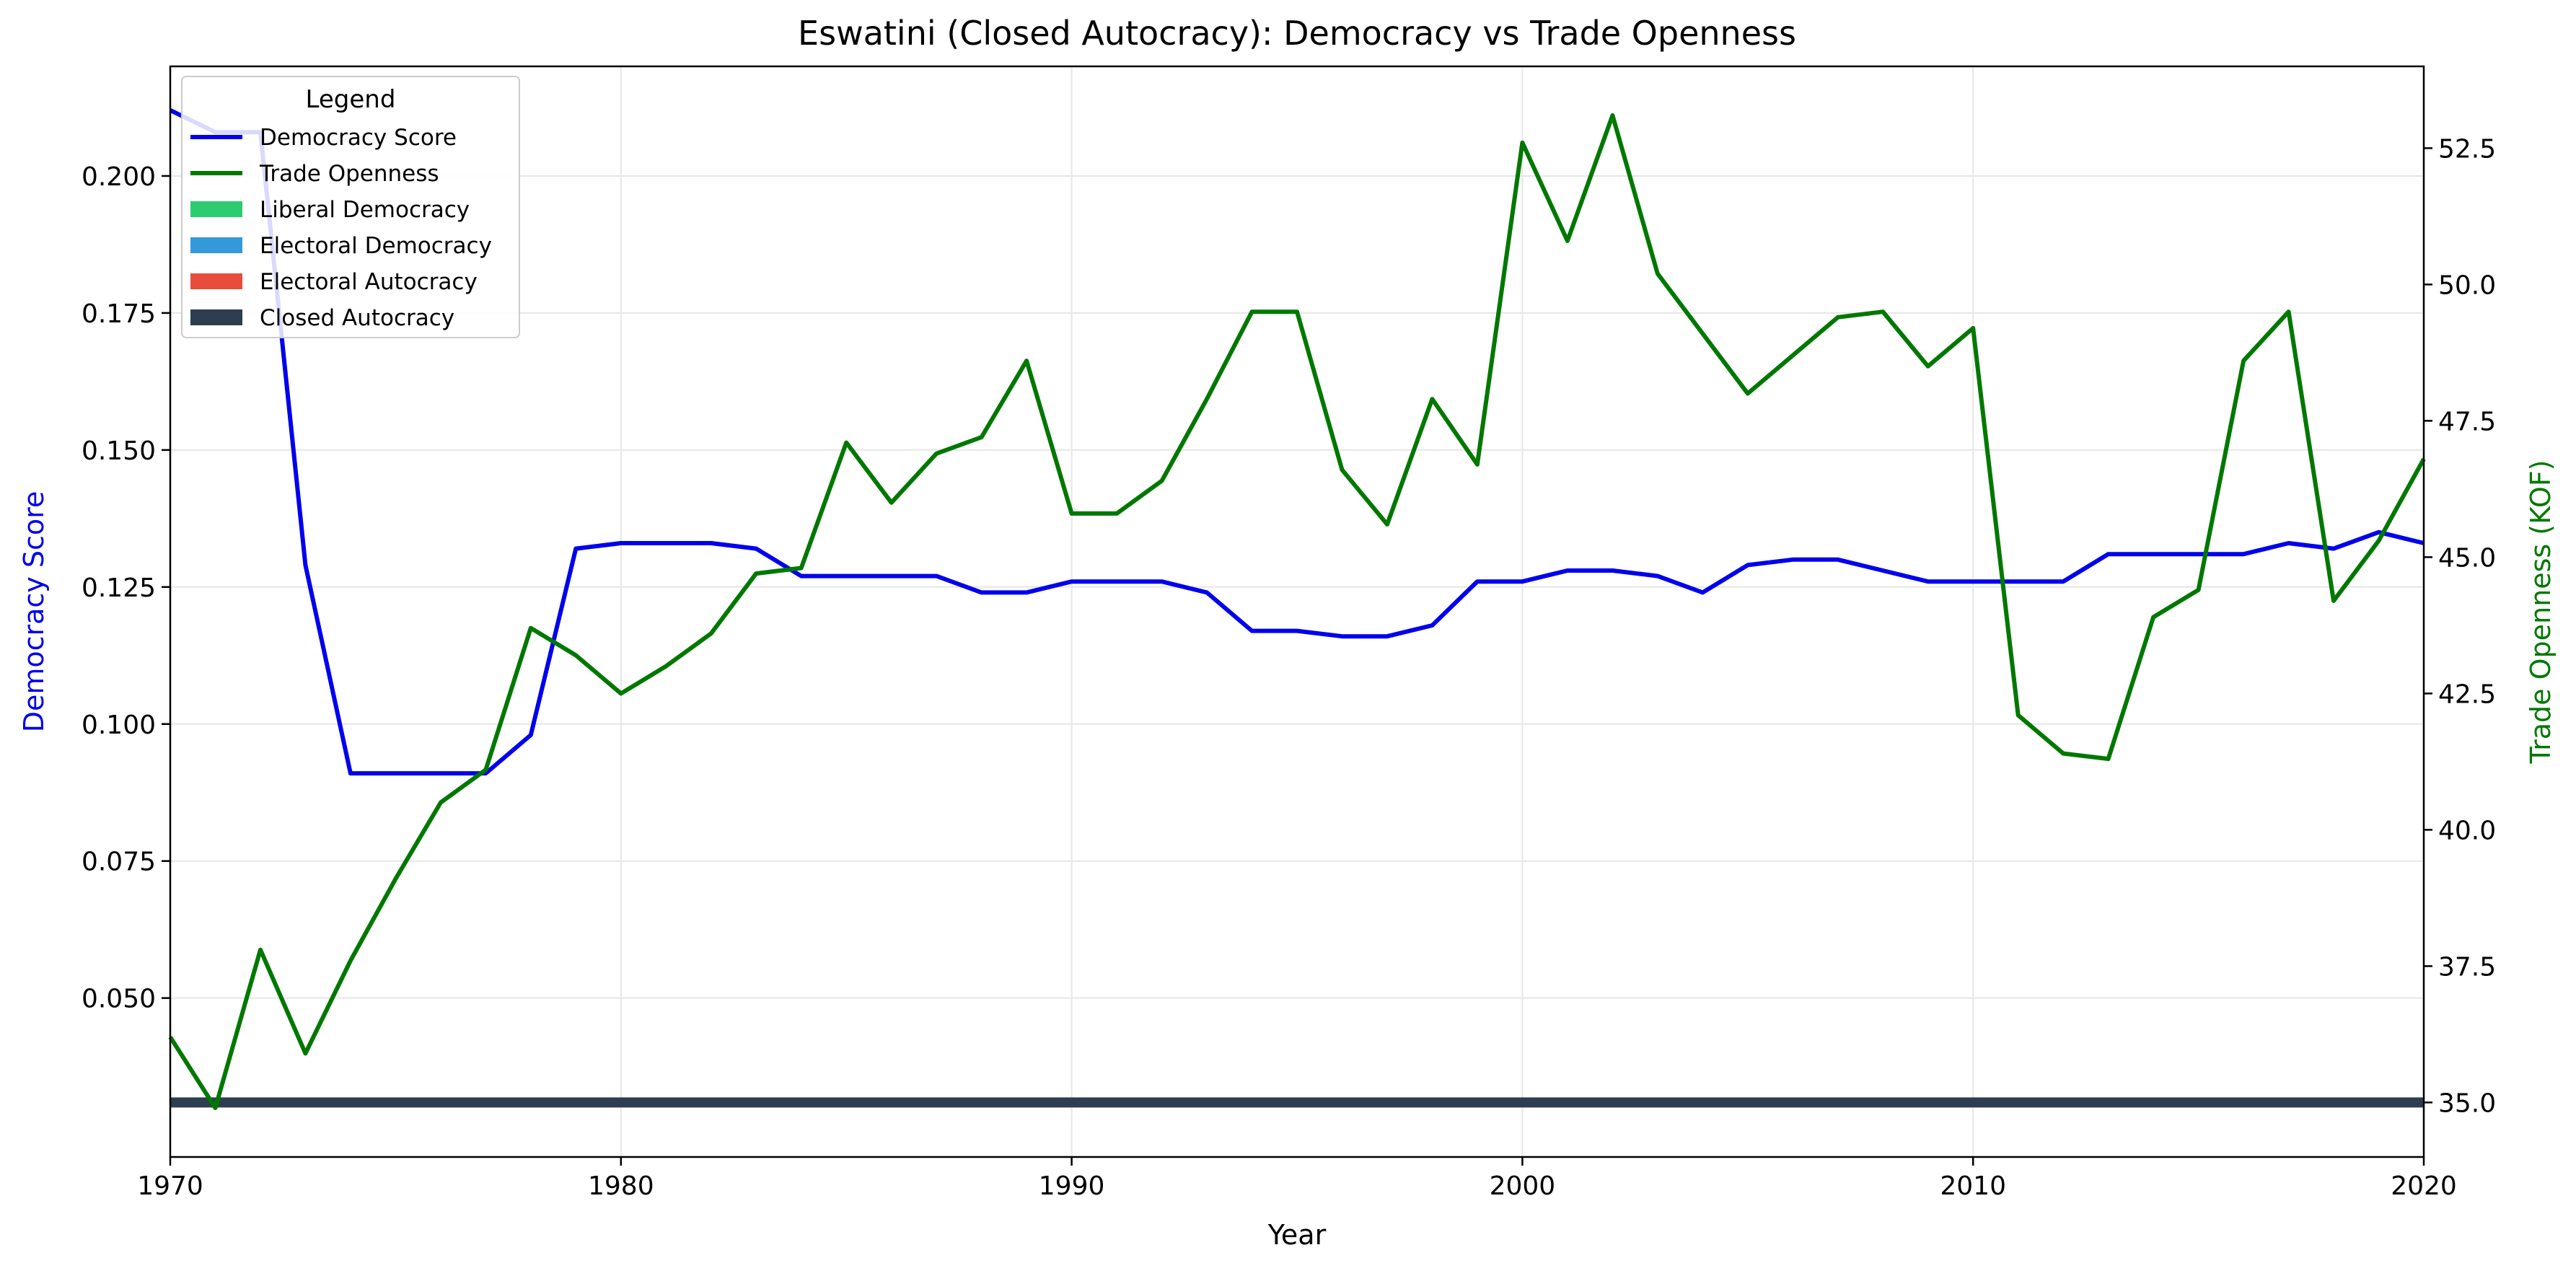 This screenshot has height=1276, width=2576. I want to click on legend-swatch-closed-autocracy, so click(216, 317).